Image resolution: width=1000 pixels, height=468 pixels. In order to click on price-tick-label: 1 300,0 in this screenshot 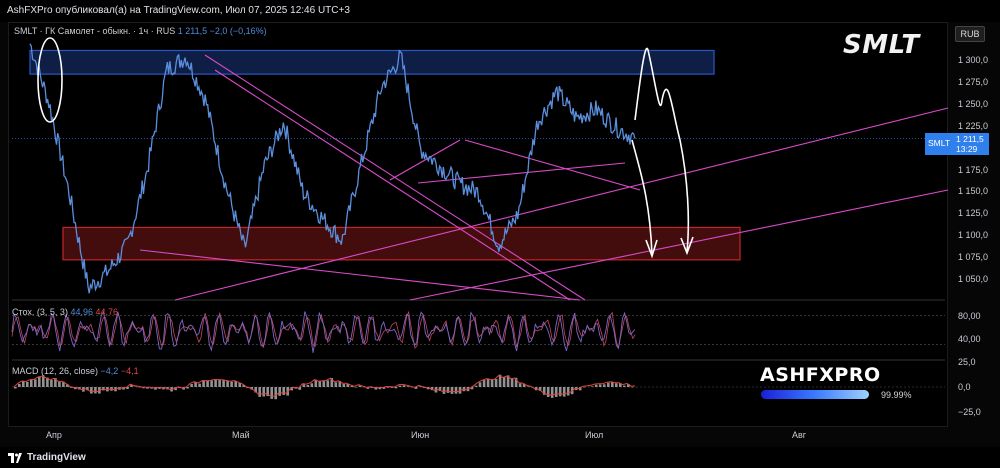, I will do `click(973, 60)`.